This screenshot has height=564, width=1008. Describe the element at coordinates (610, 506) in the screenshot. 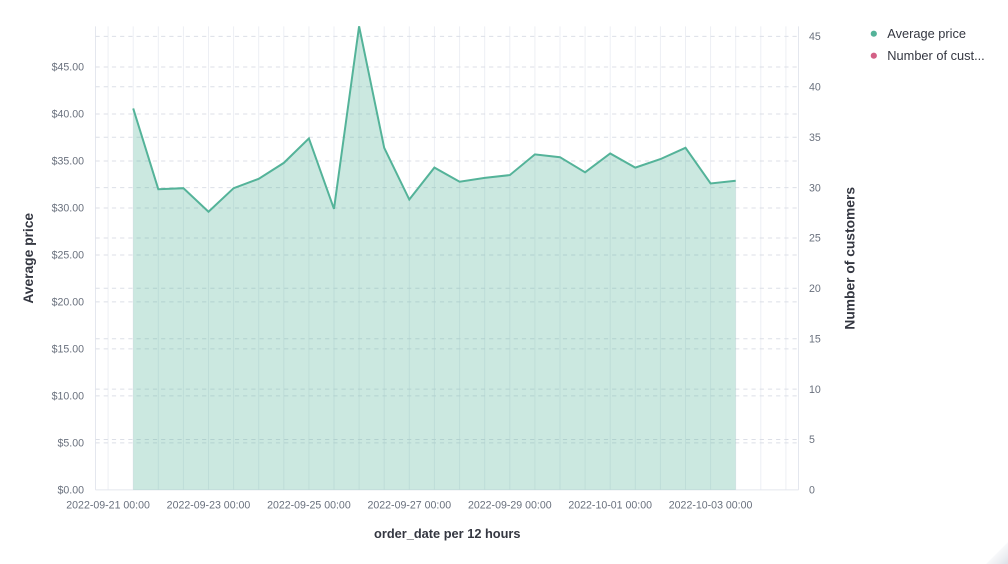

I see `svg-text: 2022-10-01 00:00` at that location.